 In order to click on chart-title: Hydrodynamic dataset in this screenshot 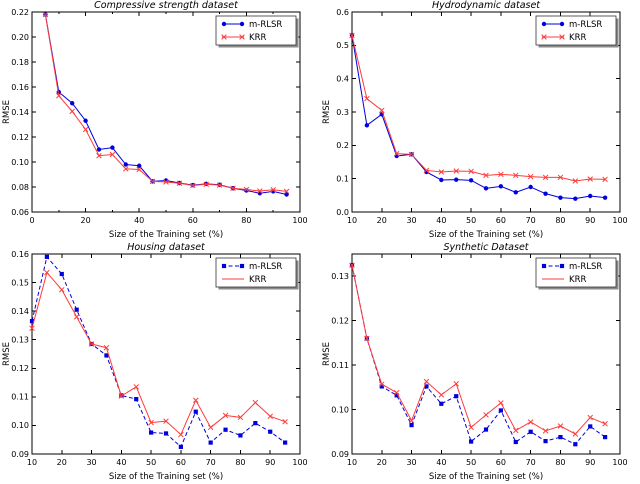, I will do `click(486, 5)`.